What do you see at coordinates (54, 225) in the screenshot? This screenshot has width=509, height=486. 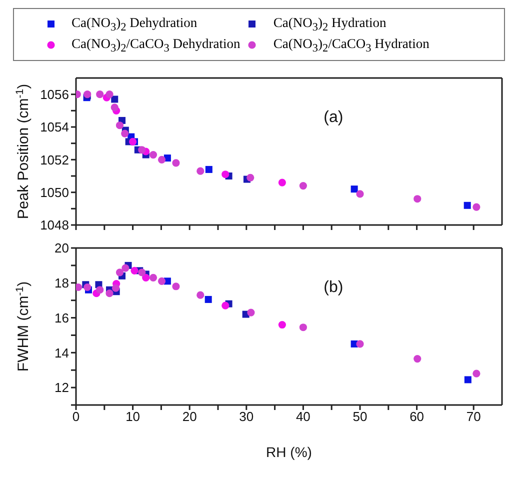 I see `y-tick-label: 1048` at bounding box center [54, 225].